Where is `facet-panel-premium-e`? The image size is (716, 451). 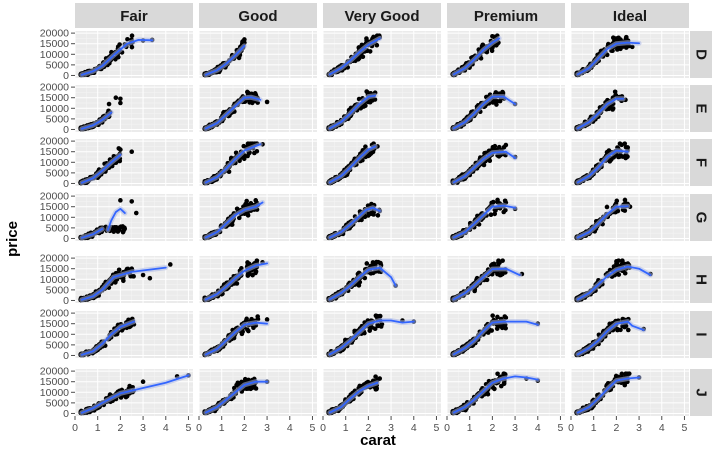
facet-panel-premium-e is located at coordinates (505, 108).